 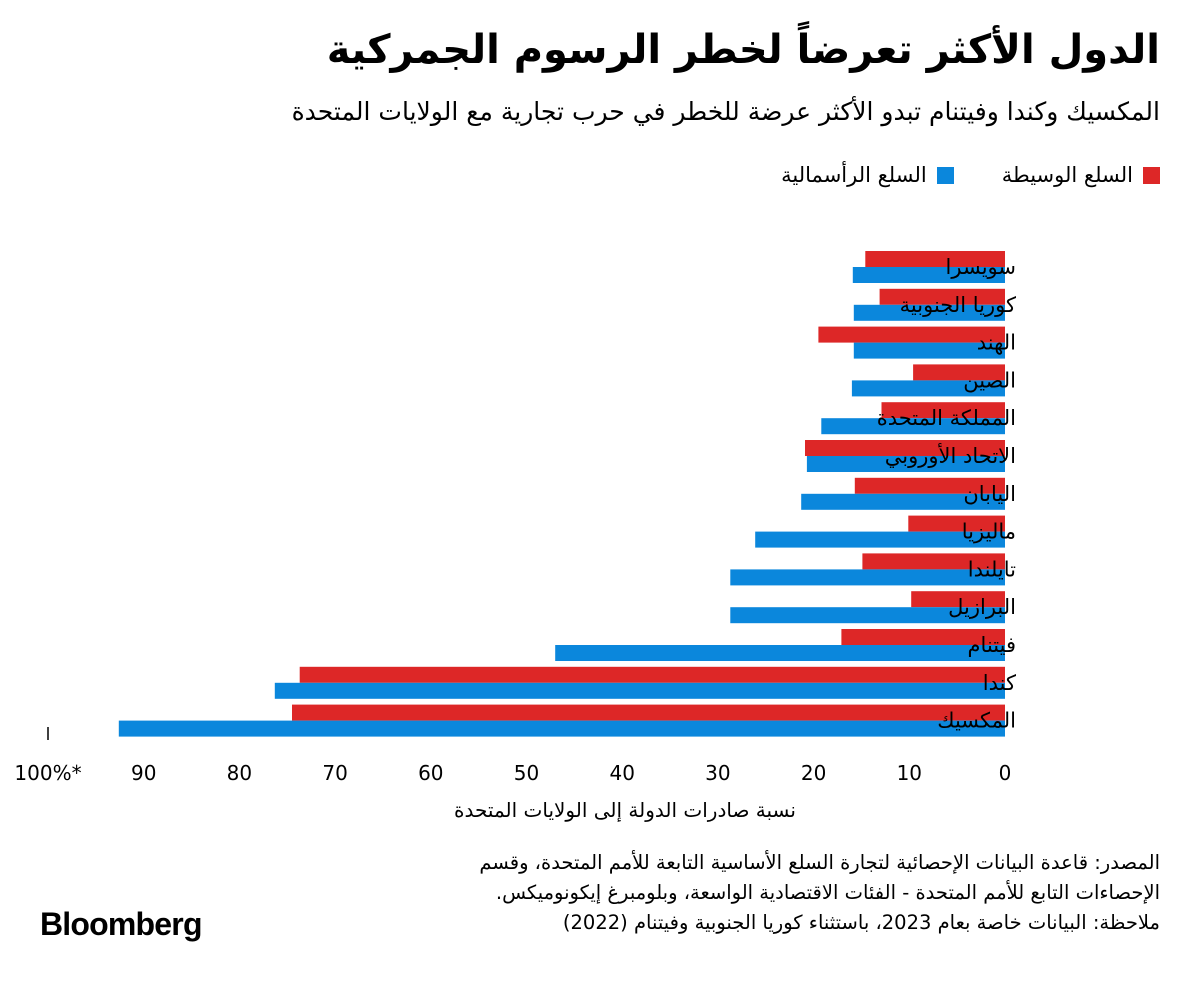 What do you see at coordinates (992, 645) in the screenshot?
I see `category-label: فيتنام` at bounding box center [992, 645].